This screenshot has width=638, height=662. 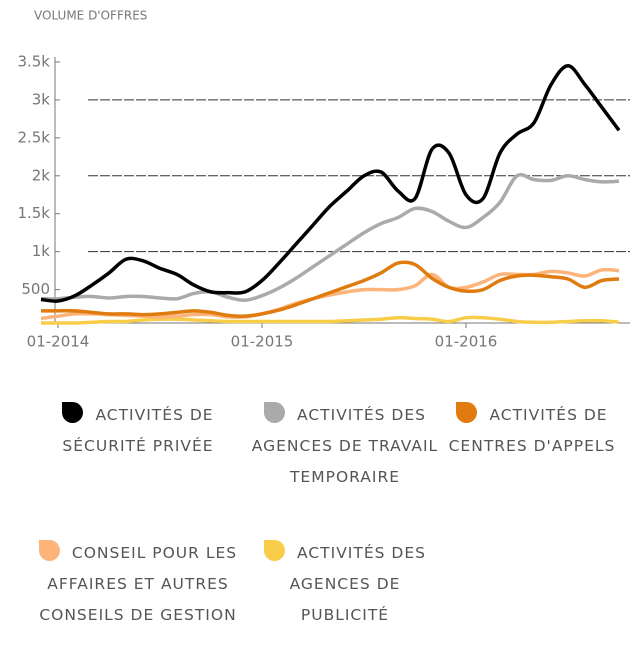 What do you see at coordinates (41, 99) in the screenshot?
I see `y-tick-label: 3k` at bounding box center [41, 99].